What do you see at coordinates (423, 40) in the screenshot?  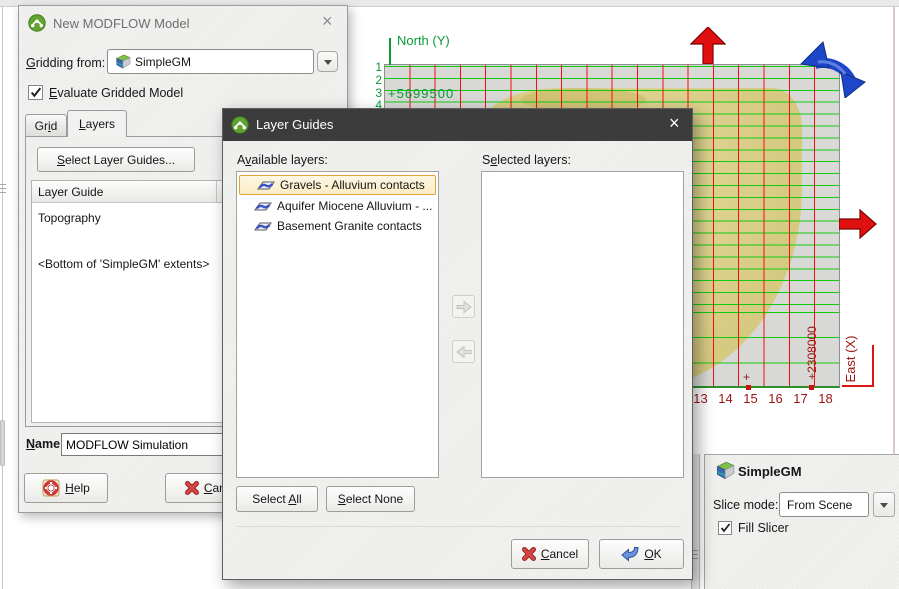 I see `north-axis-label: North (Y)` at bounding box center [423, 40].